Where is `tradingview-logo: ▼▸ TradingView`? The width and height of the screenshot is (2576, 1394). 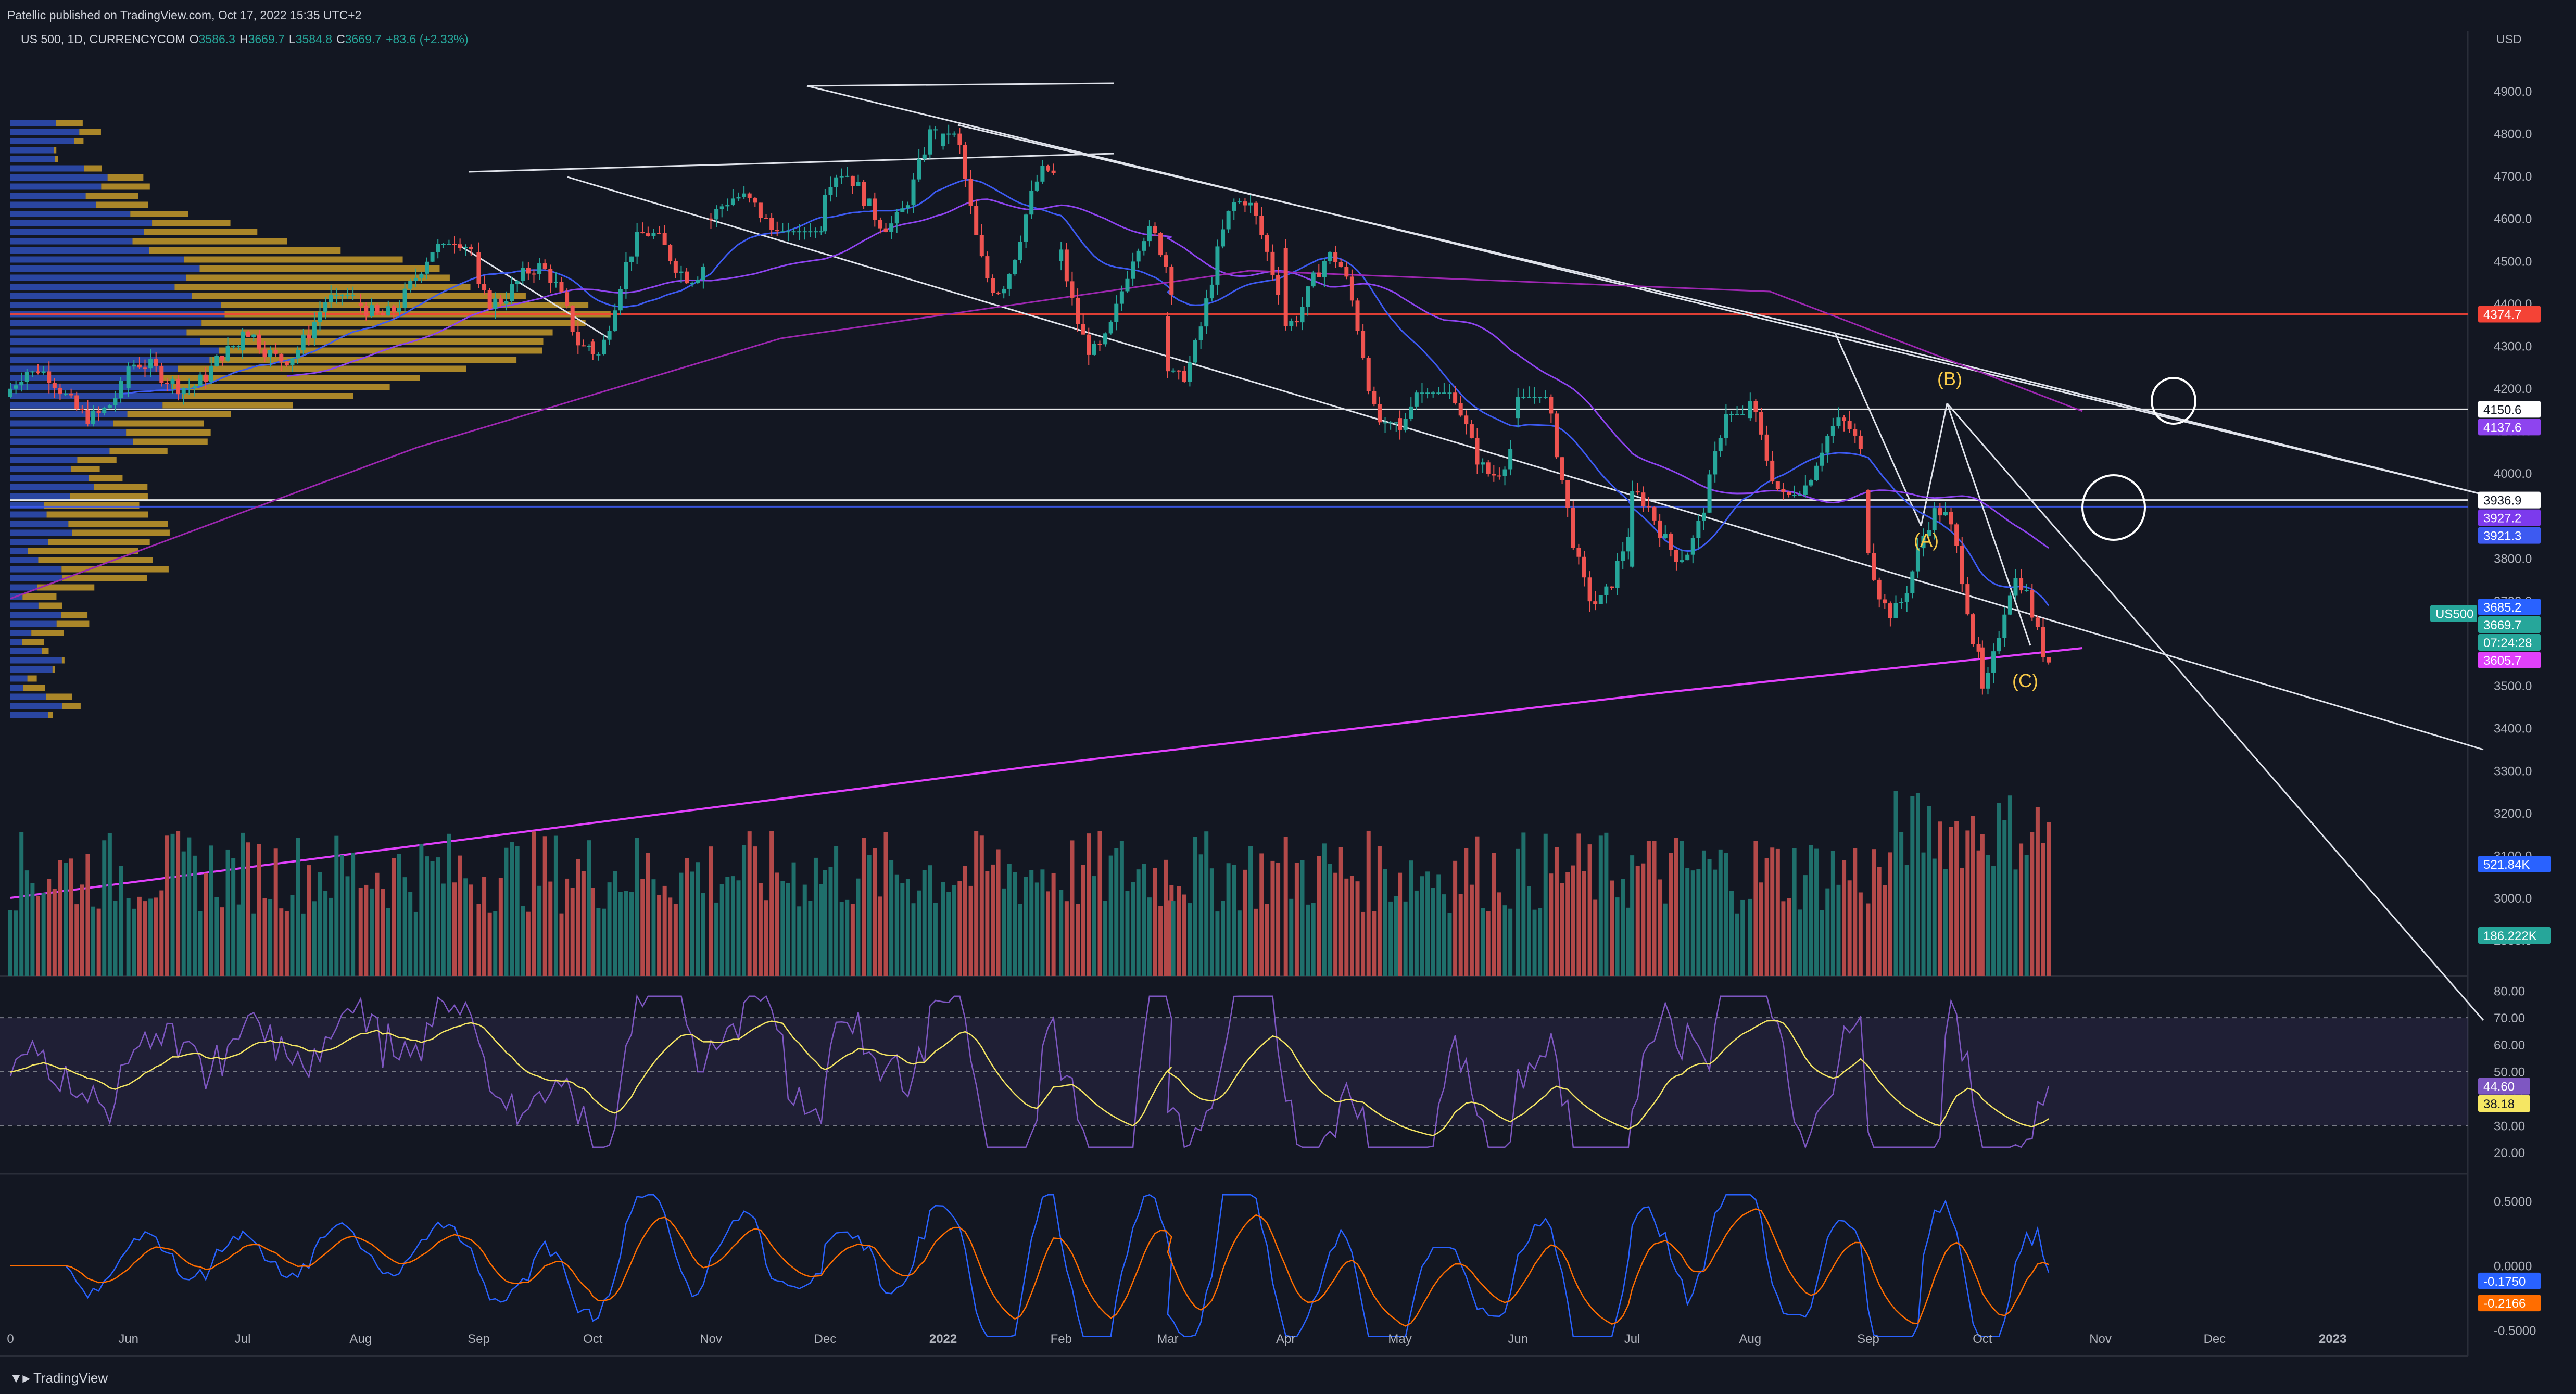
tradingview-logo: ▼▸ TradingView is located at coordinates (58, 1378).